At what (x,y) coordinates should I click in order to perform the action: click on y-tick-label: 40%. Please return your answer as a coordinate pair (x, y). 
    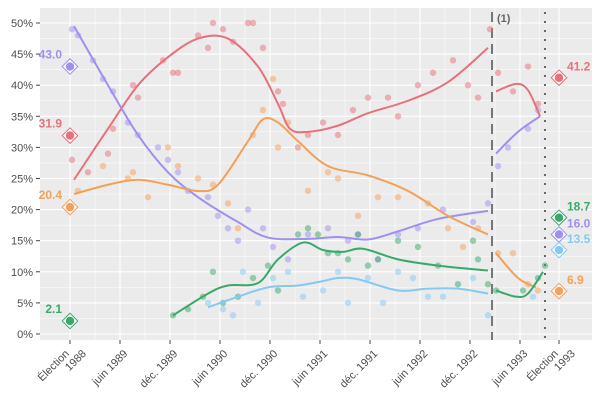
    Looking at the image, I should click on (22, 86).